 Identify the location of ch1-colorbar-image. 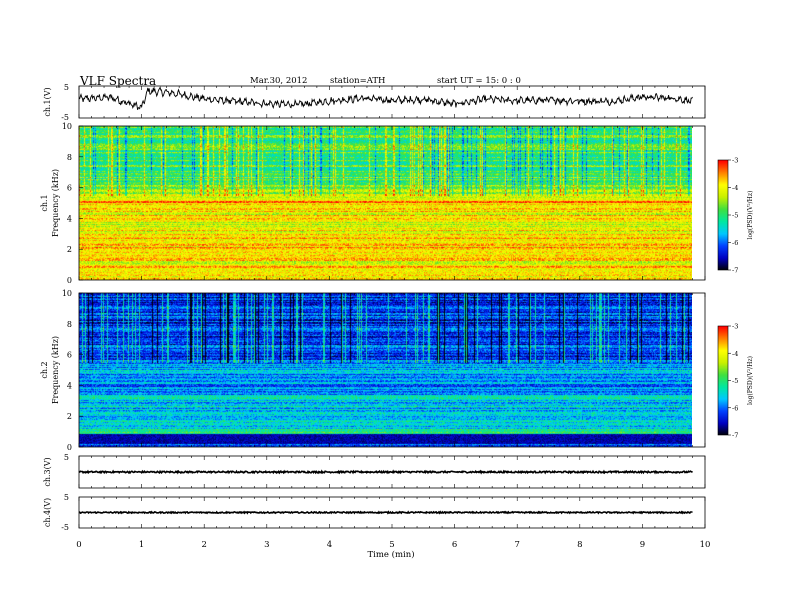
(723, 215).